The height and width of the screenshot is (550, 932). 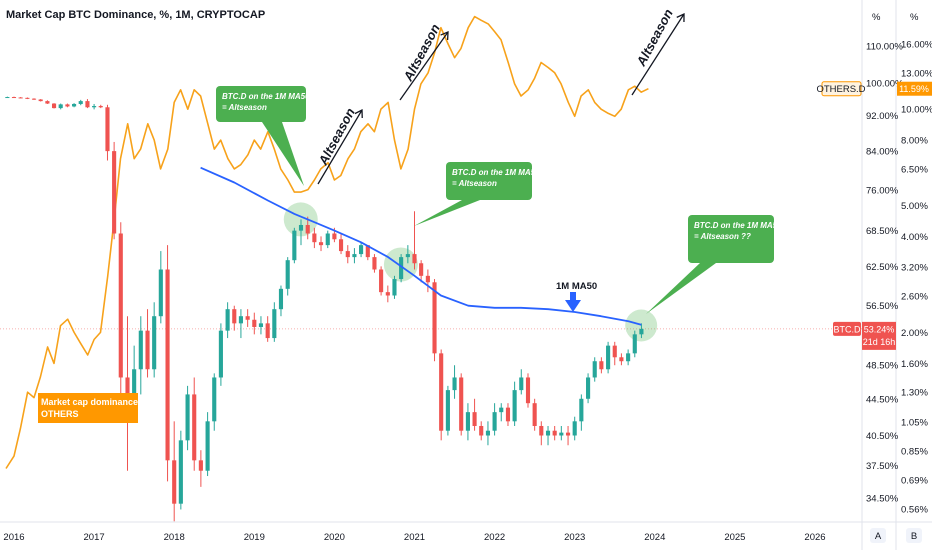 I want to click on left-axis-tick: 44.50%, so click(x=882, y=399).